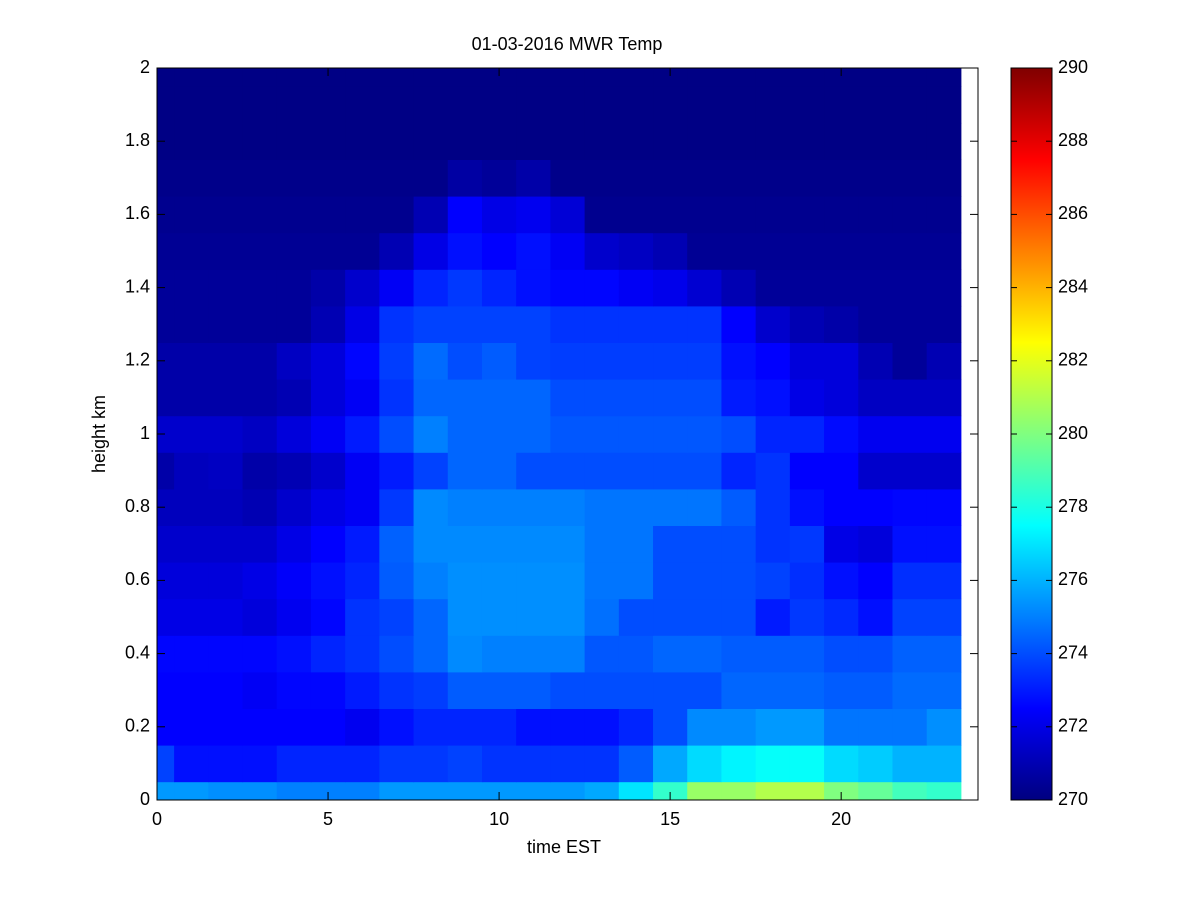 The image size is (1200, 900). Describe the element at coordinates (137, 360) in the screenshot. I see `y-tick-label: 1.2` at that location.